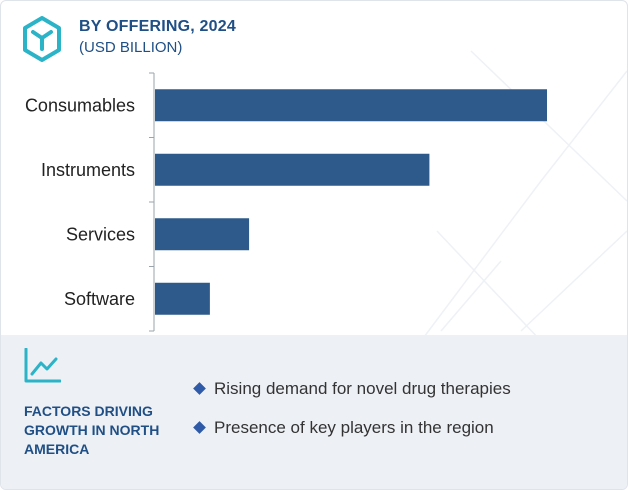 This screenshot has width=628, height=490. I want to click on cube-logo-icon, so click(42, 39).